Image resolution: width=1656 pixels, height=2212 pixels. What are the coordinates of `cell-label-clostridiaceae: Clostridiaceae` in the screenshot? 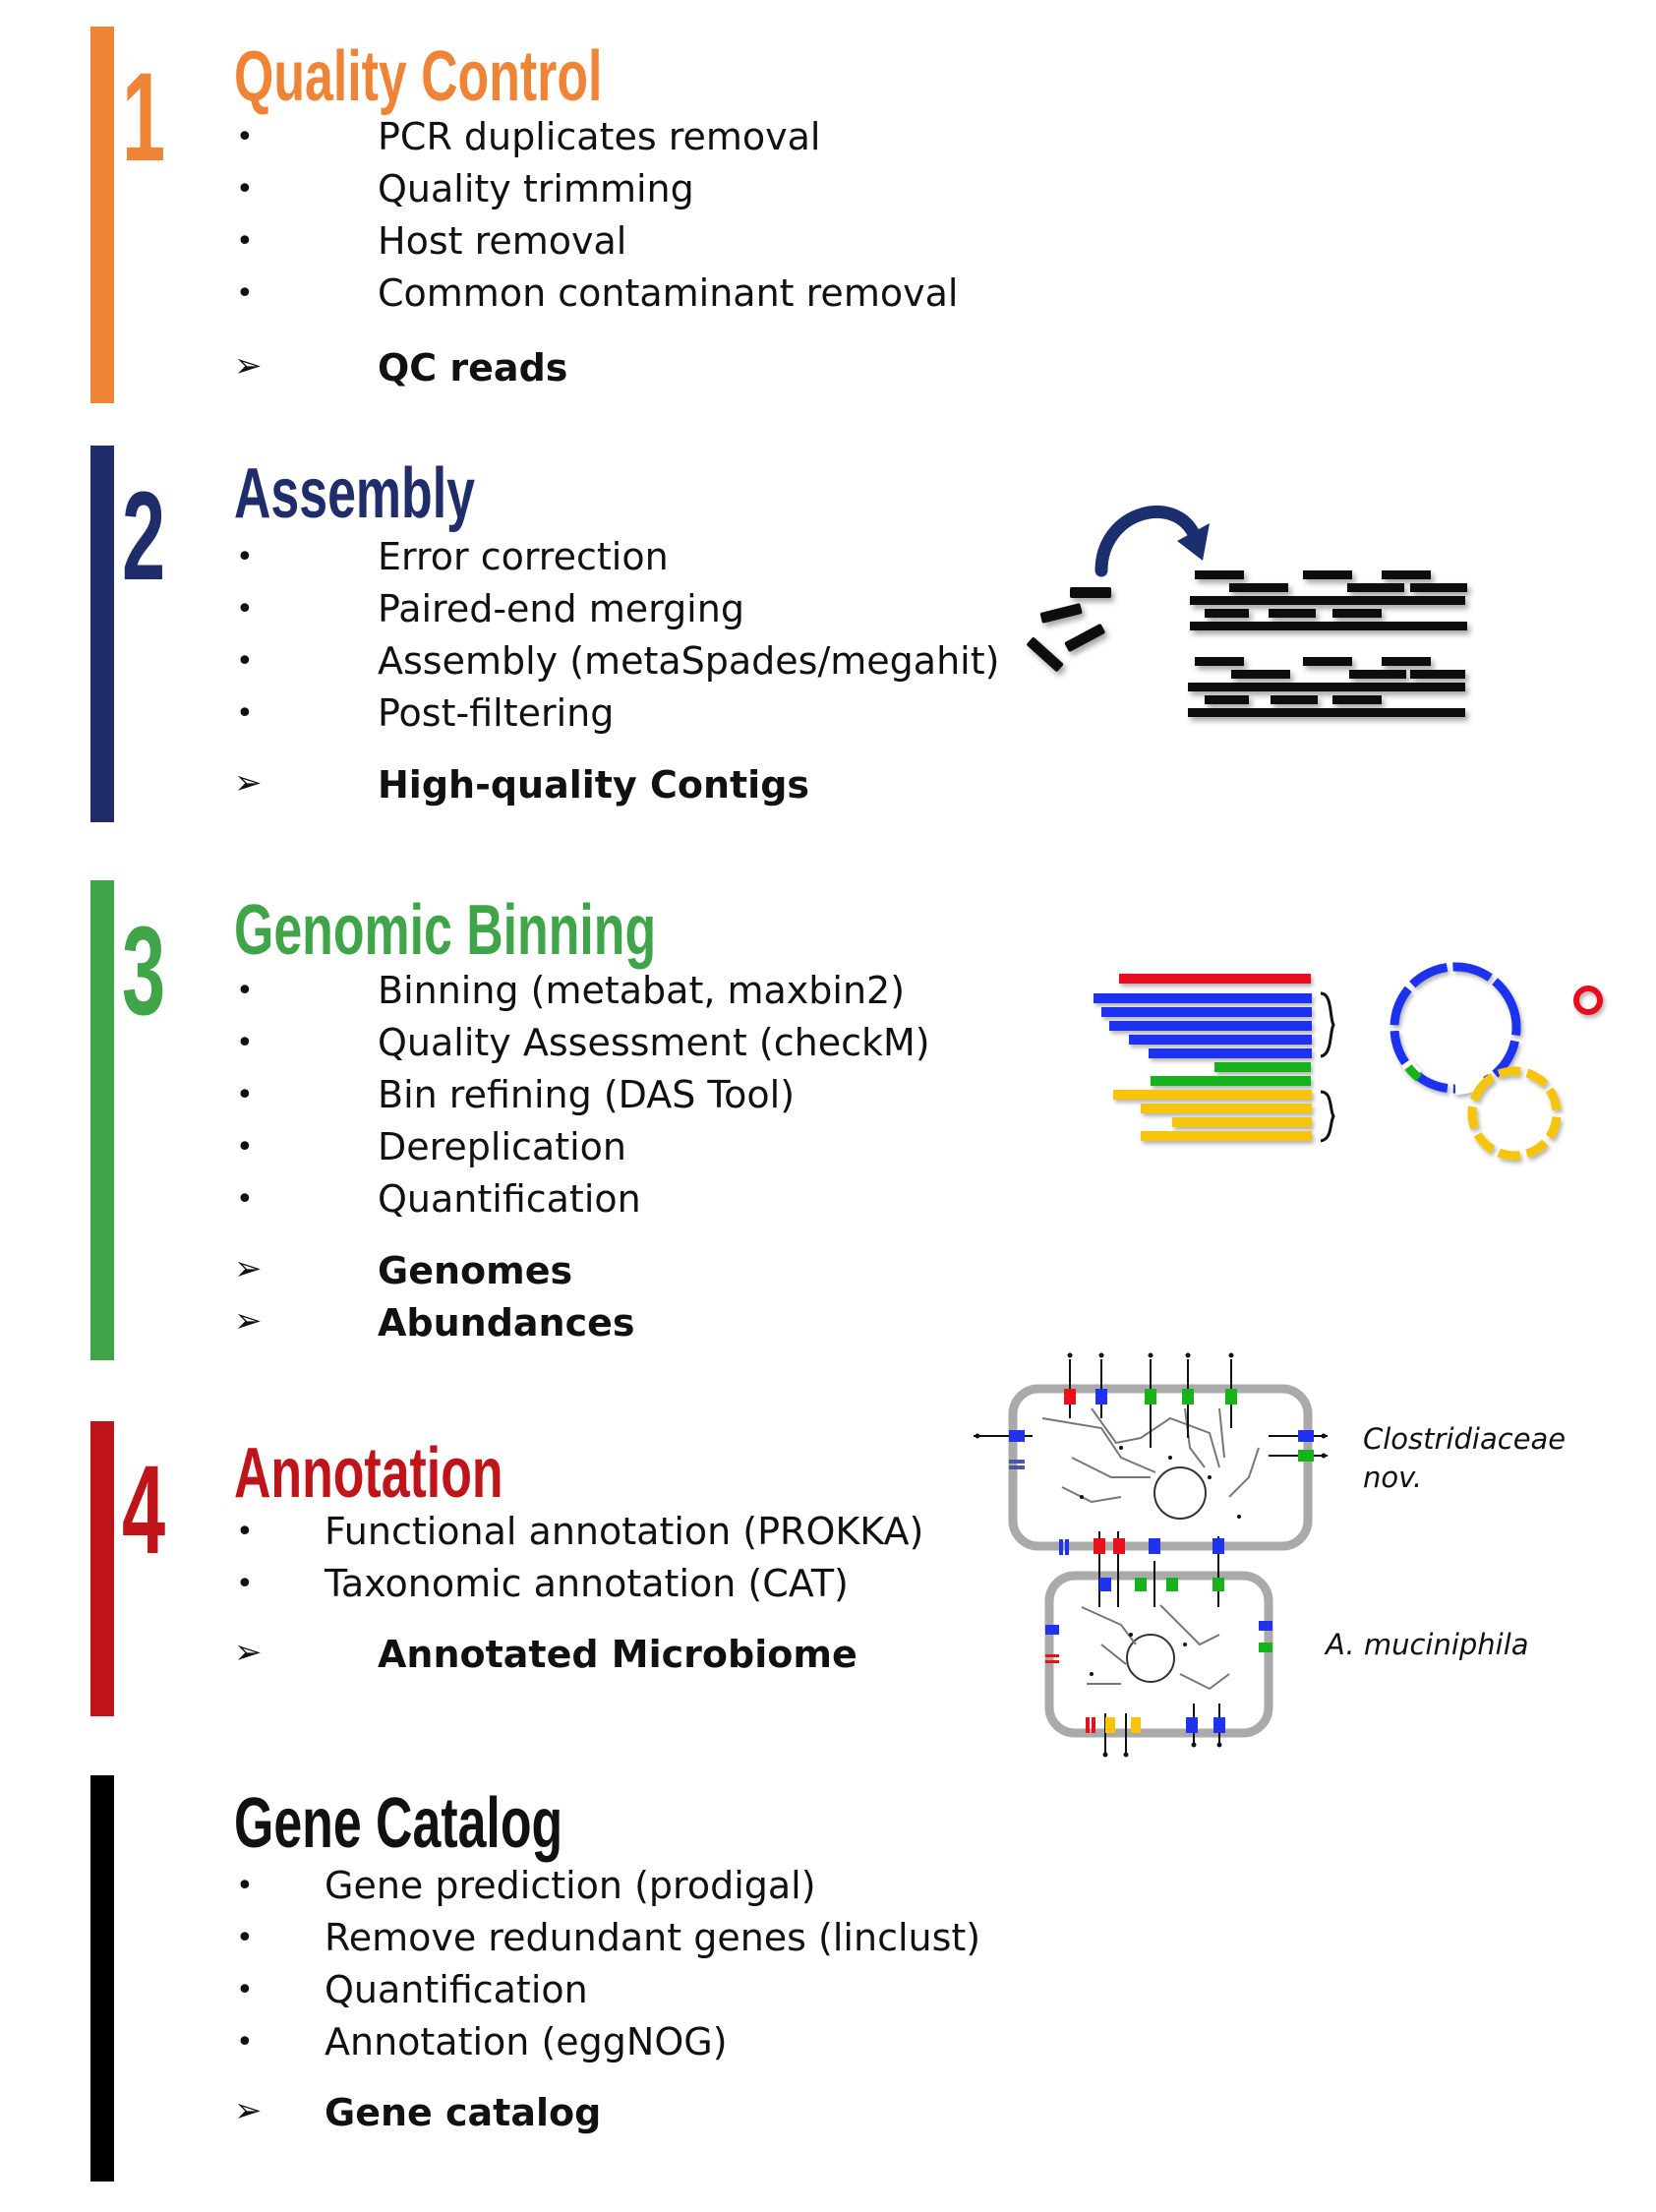 It's located at (1465, 1439).